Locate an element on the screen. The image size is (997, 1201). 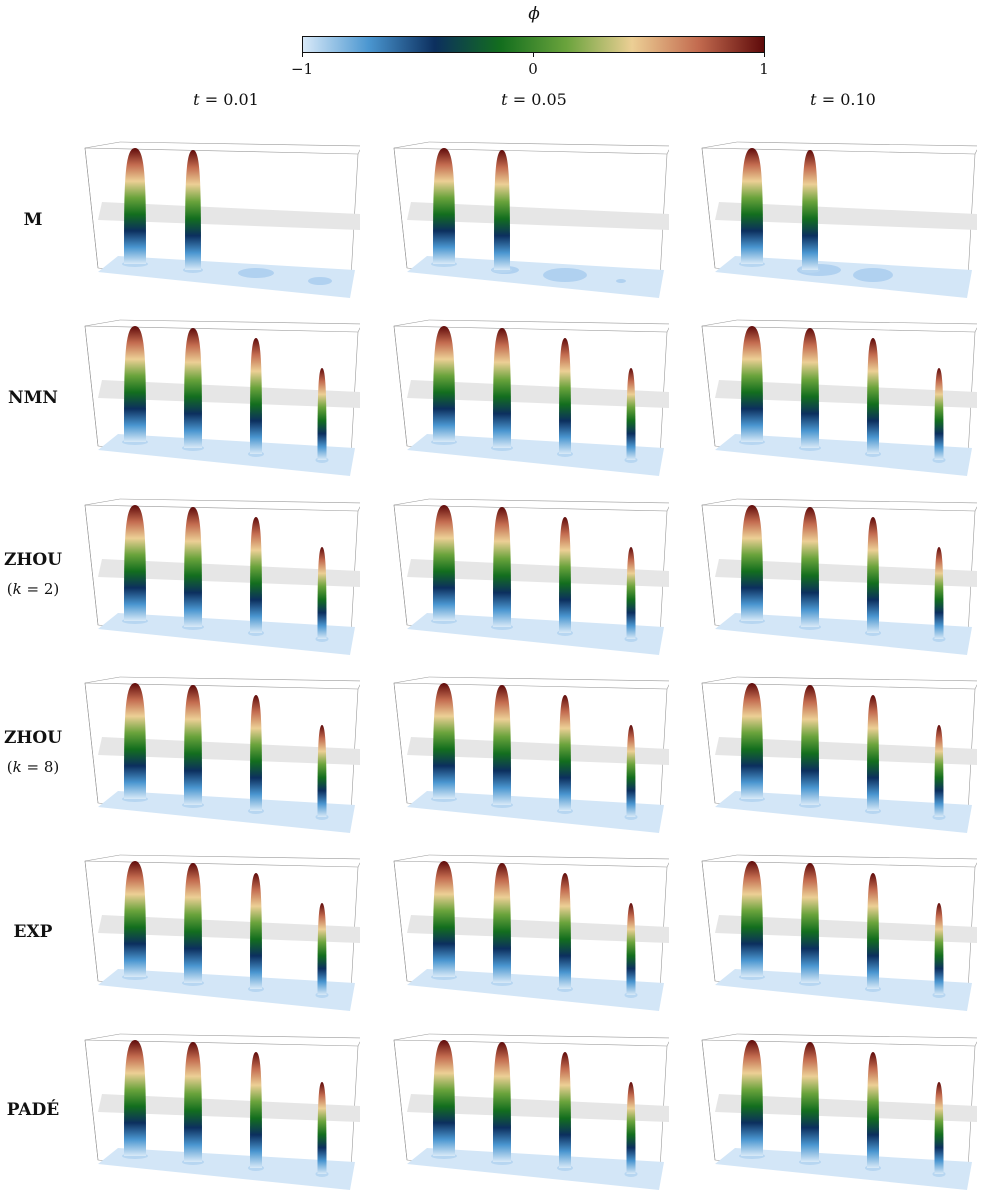
row-label-m: M is located at coordinates (33, 220).